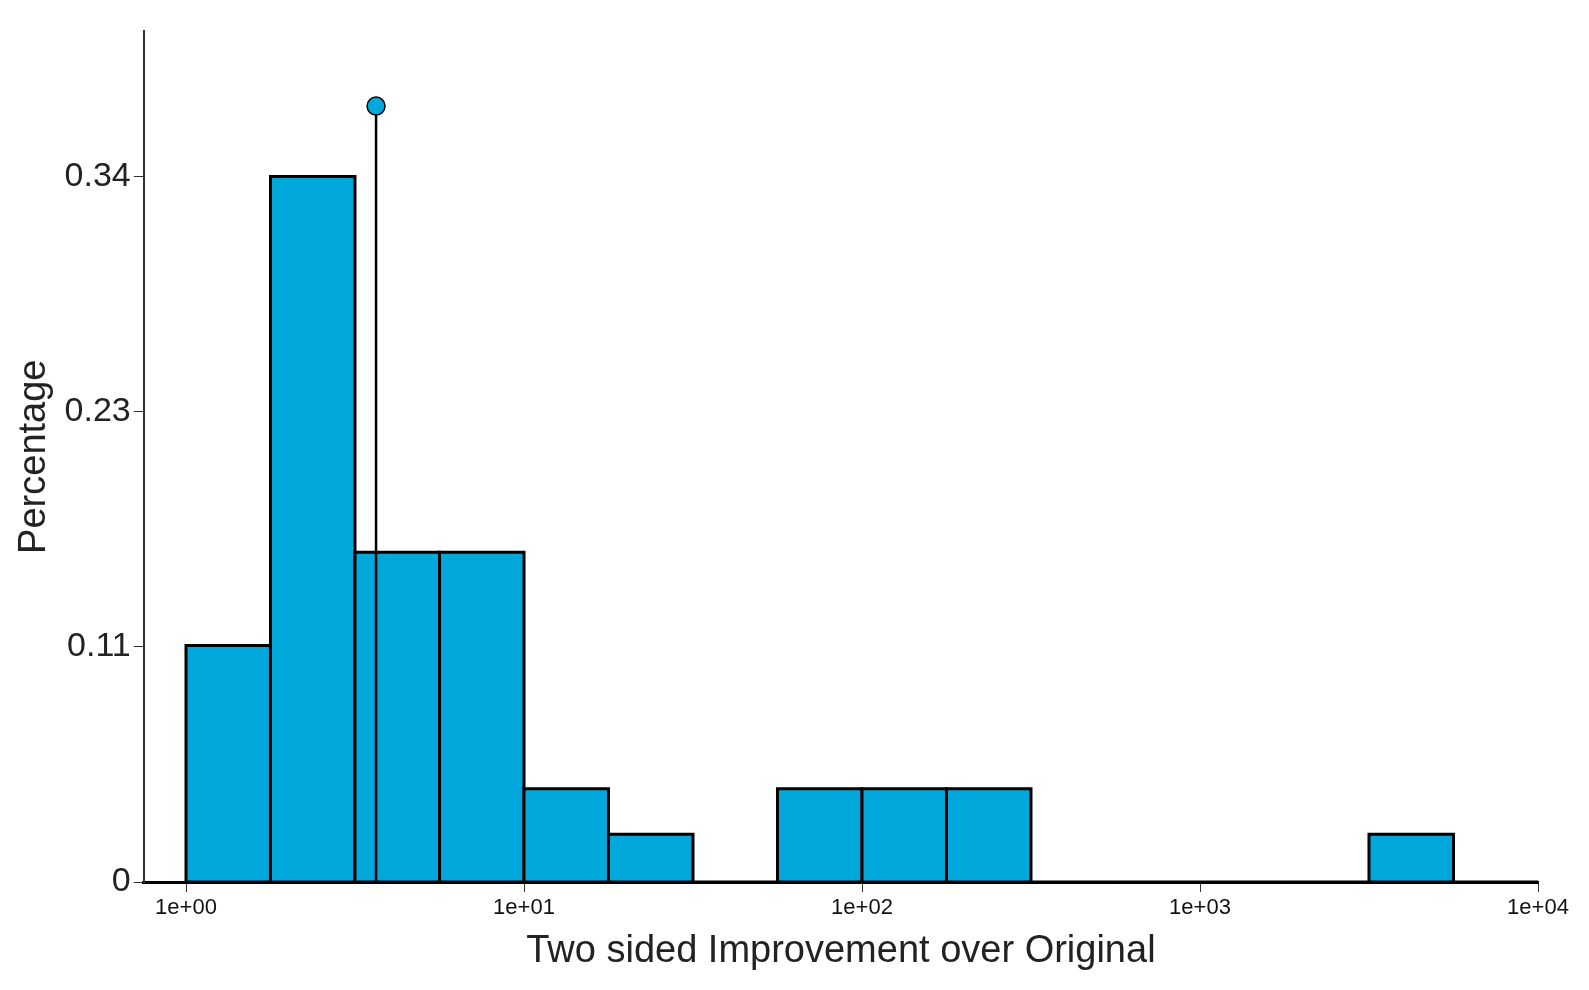 Image resolution: width=1589 pixels, height=990 pixels. What do you see at coordinates (99, 644) in the screenshot?
I see `y-tick-label: 0.11` at bounding box center [99, 644].